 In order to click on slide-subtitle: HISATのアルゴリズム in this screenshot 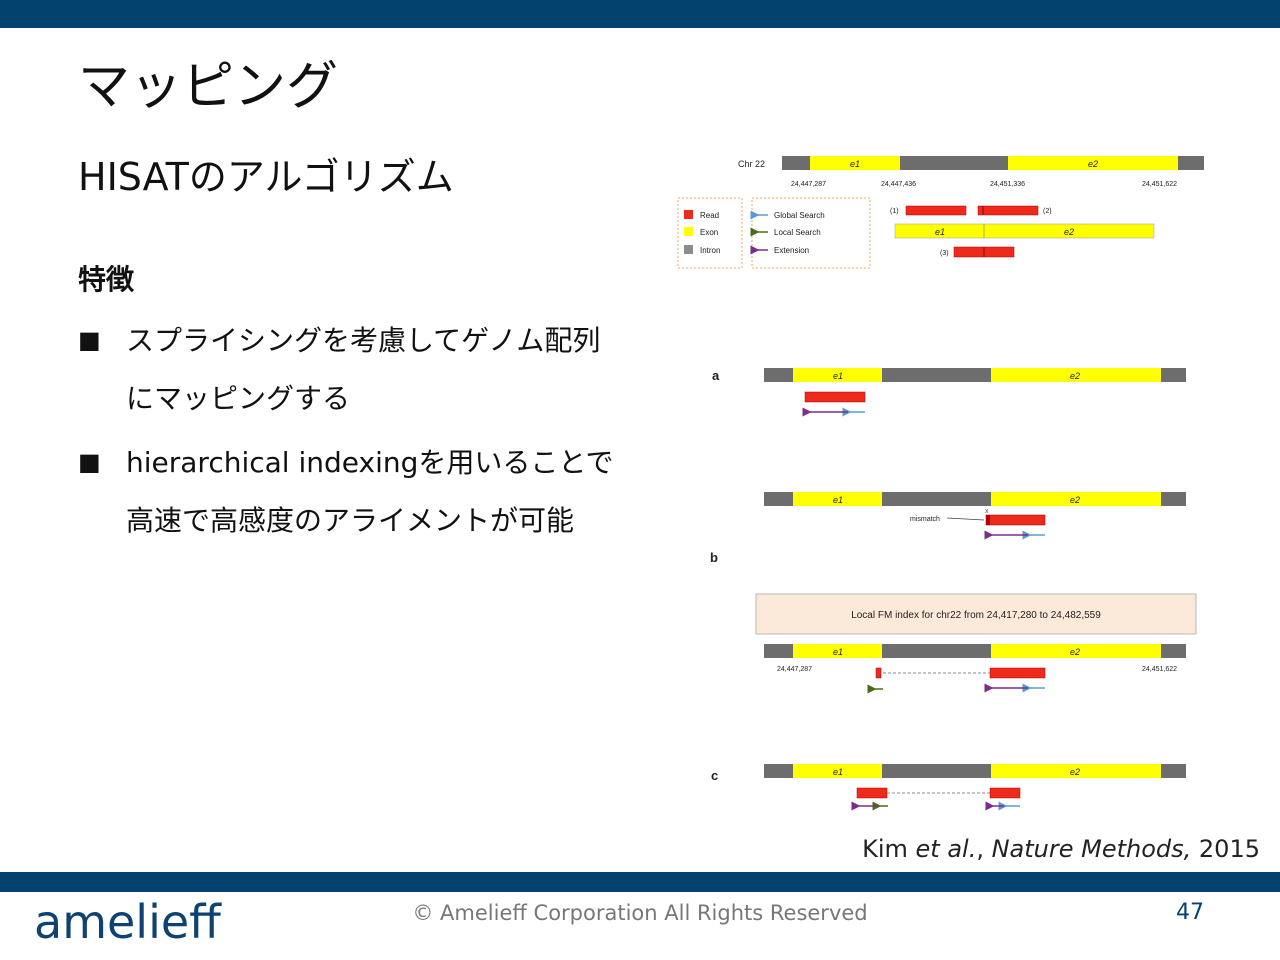, I will do `click(266, 177)`.